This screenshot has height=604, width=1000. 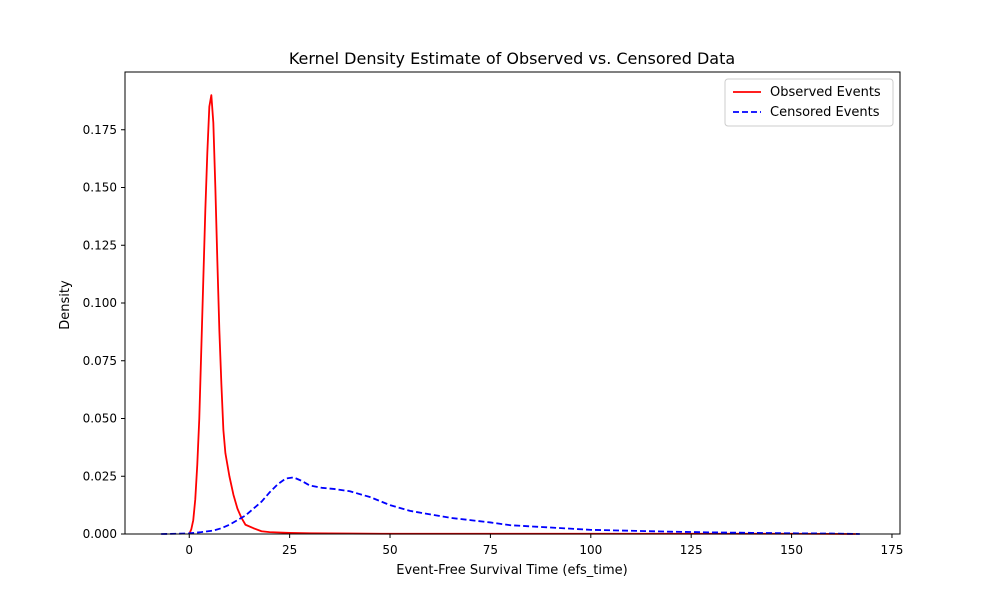 What do you see at coordinates (691, 550) in the screenshot?
I see `x-tick-label: 125` at bounding box center [691, 550].